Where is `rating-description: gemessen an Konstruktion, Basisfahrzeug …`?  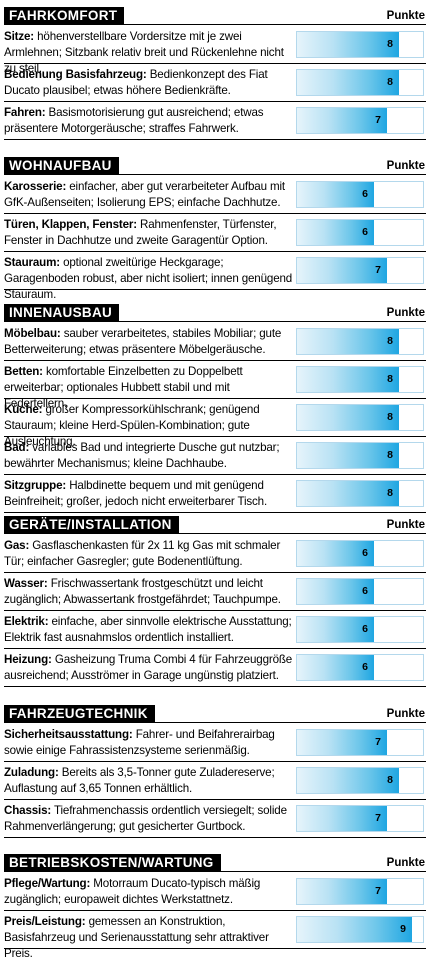
rating-description: gemessen an Konstruktion, Basisfahrzeug … is located at coordinates (136, 937).